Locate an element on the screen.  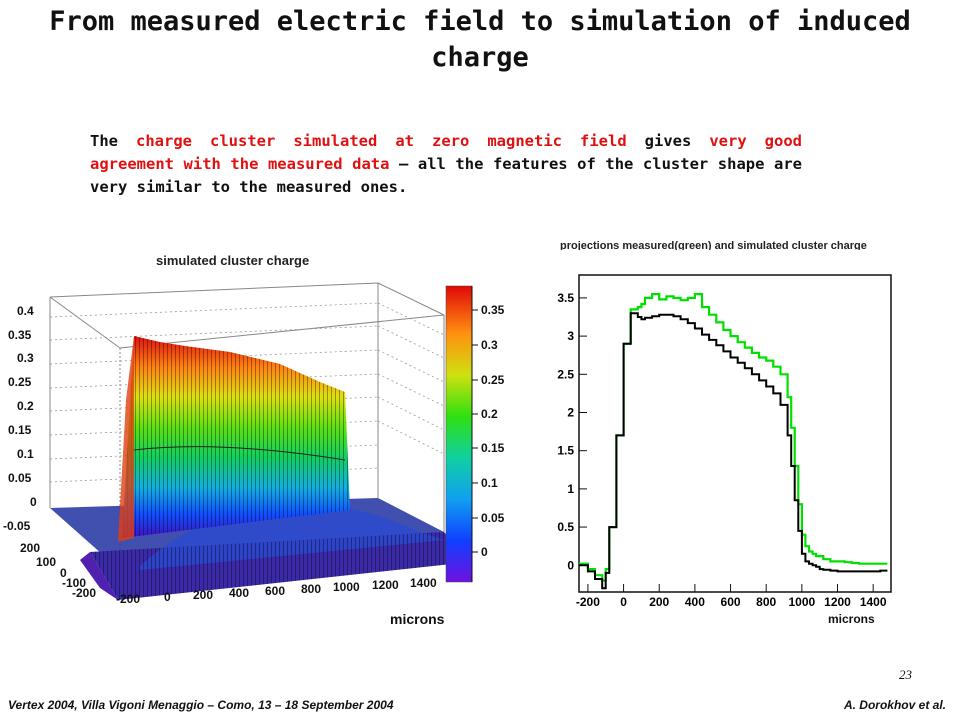
para-part-3: gives is located at coordinates (668, 141).